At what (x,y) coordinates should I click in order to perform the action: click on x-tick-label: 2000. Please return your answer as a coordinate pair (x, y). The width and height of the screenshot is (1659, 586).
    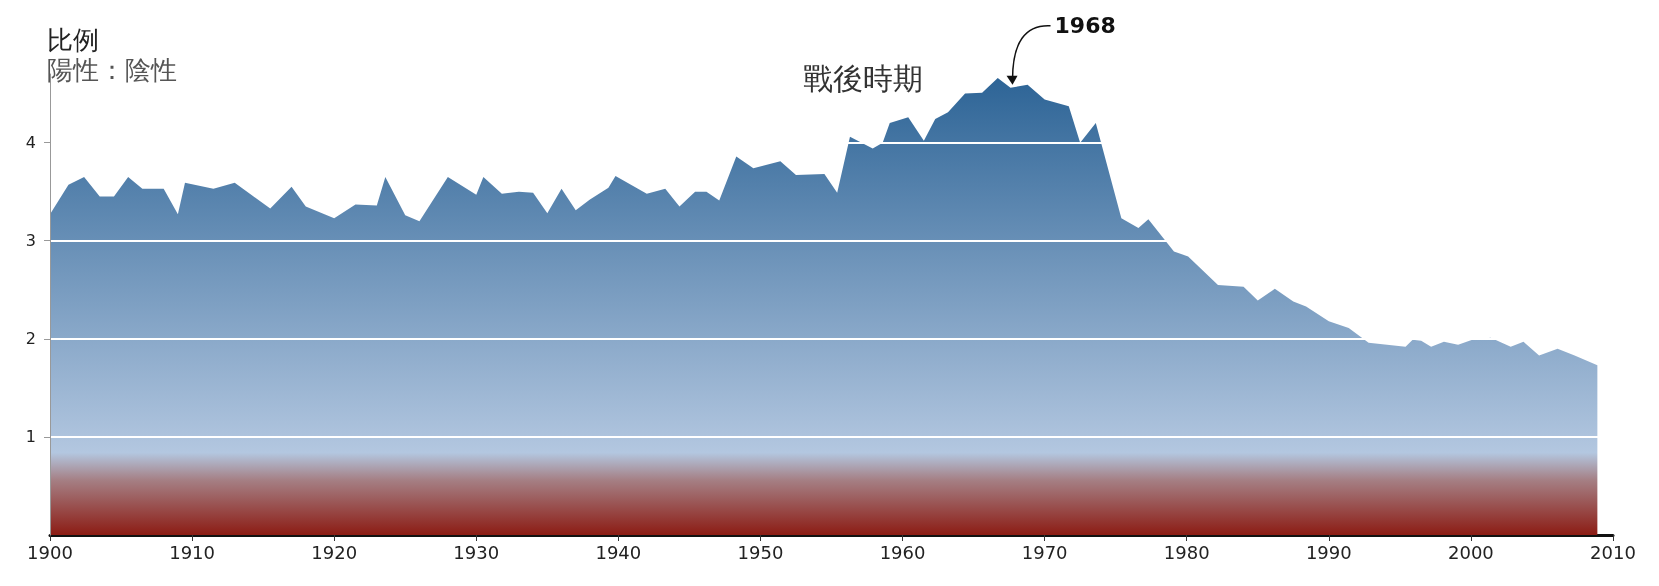
    Looking at the image, I should click on (1471, 552).